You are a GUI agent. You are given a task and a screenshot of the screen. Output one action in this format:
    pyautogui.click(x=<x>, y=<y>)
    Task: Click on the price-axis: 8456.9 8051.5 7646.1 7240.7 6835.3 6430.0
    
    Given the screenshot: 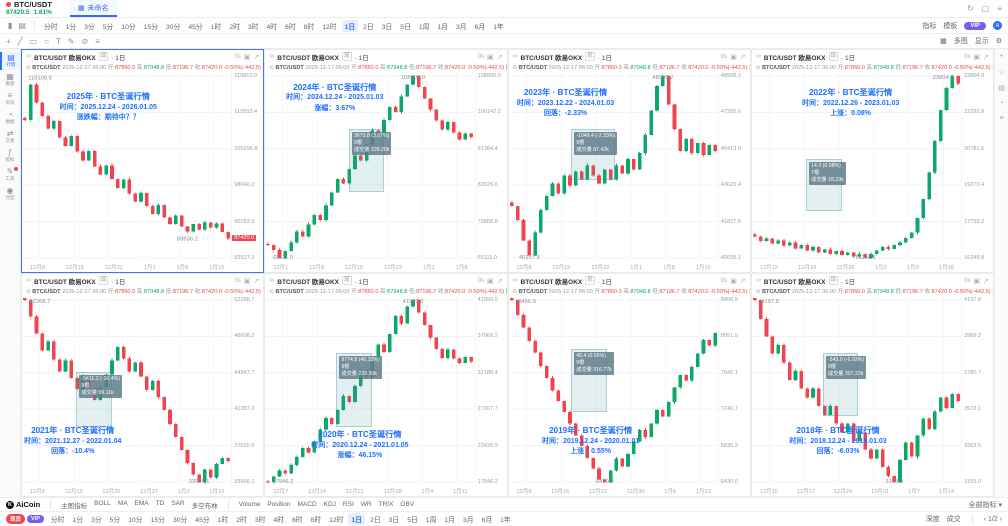 What is the action you would take?
    pyautogui.click(x=733, y=391)
    